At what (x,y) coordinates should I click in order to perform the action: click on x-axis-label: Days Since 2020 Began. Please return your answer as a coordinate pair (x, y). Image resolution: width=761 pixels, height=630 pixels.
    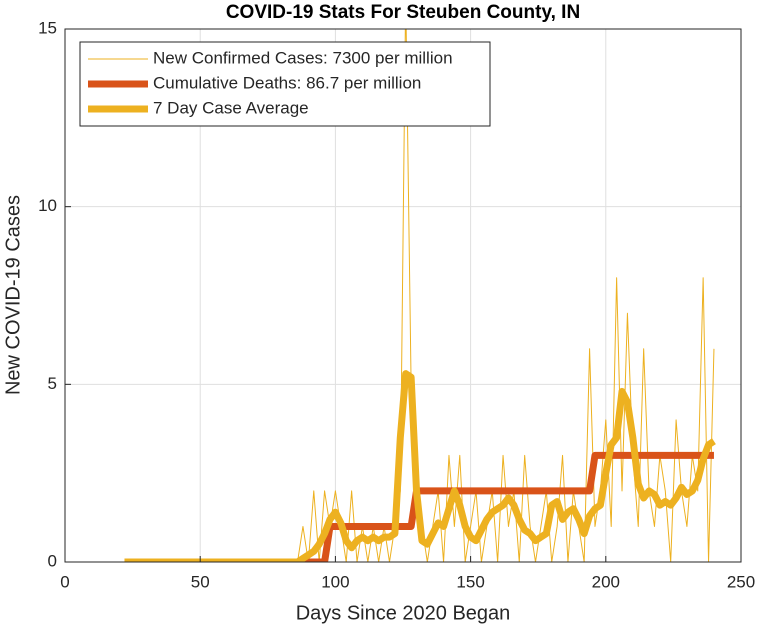
    Looking at the image, I should click on (403, 613).